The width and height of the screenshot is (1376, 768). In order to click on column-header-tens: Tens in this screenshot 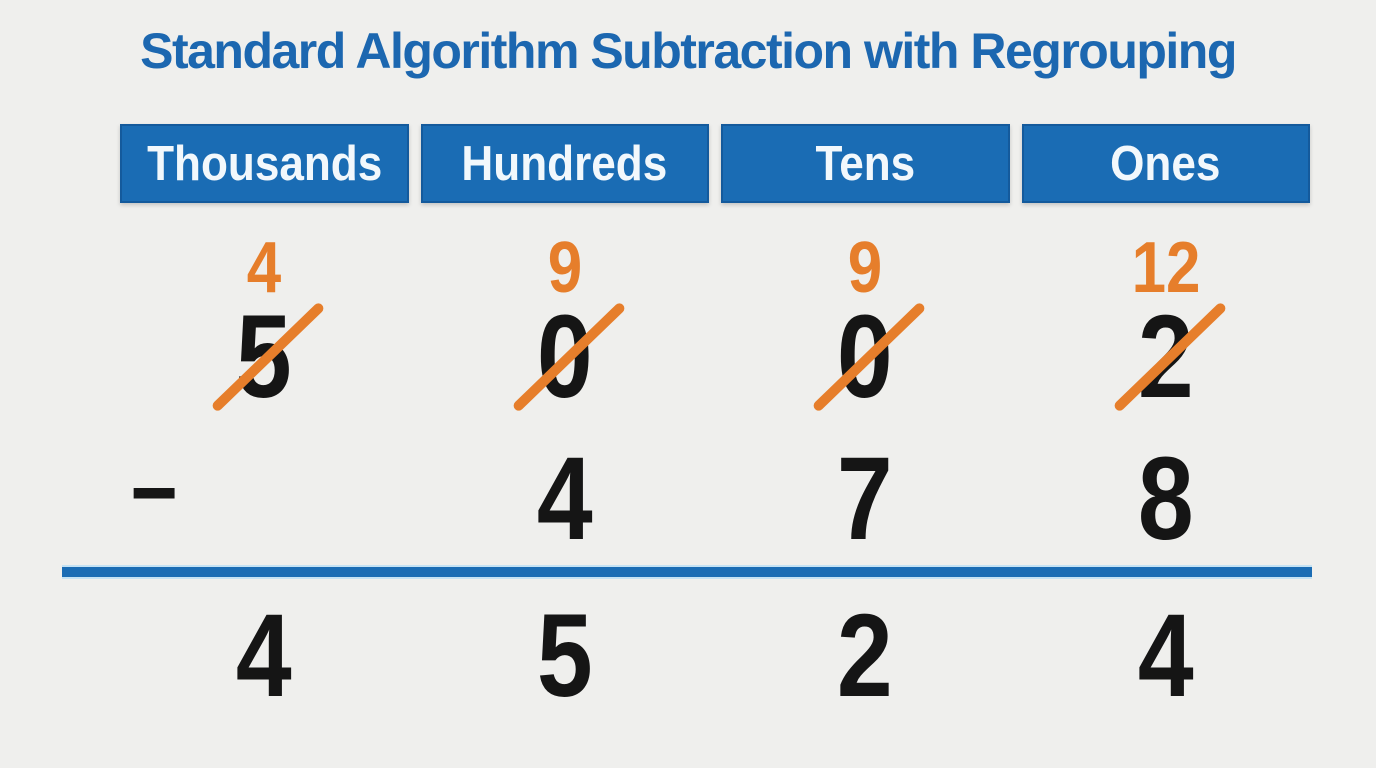, I will do `click(865, 163)`.